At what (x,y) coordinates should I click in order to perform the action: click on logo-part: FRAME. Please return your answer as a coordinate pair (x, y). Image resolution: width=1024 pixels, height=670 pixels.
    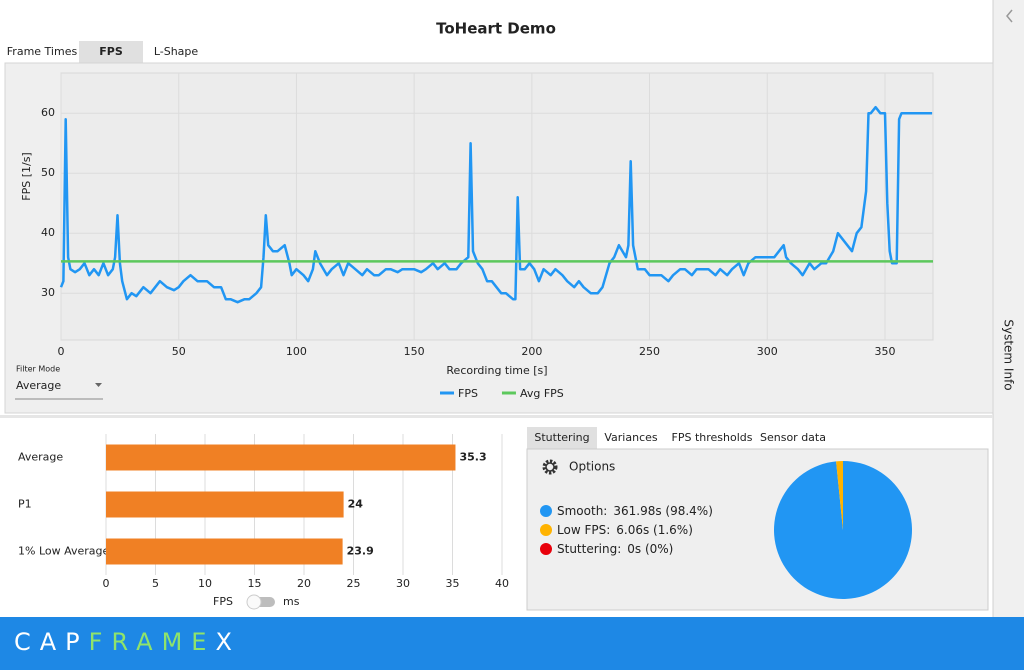
    Looking at the image, I should click on (152, 642).